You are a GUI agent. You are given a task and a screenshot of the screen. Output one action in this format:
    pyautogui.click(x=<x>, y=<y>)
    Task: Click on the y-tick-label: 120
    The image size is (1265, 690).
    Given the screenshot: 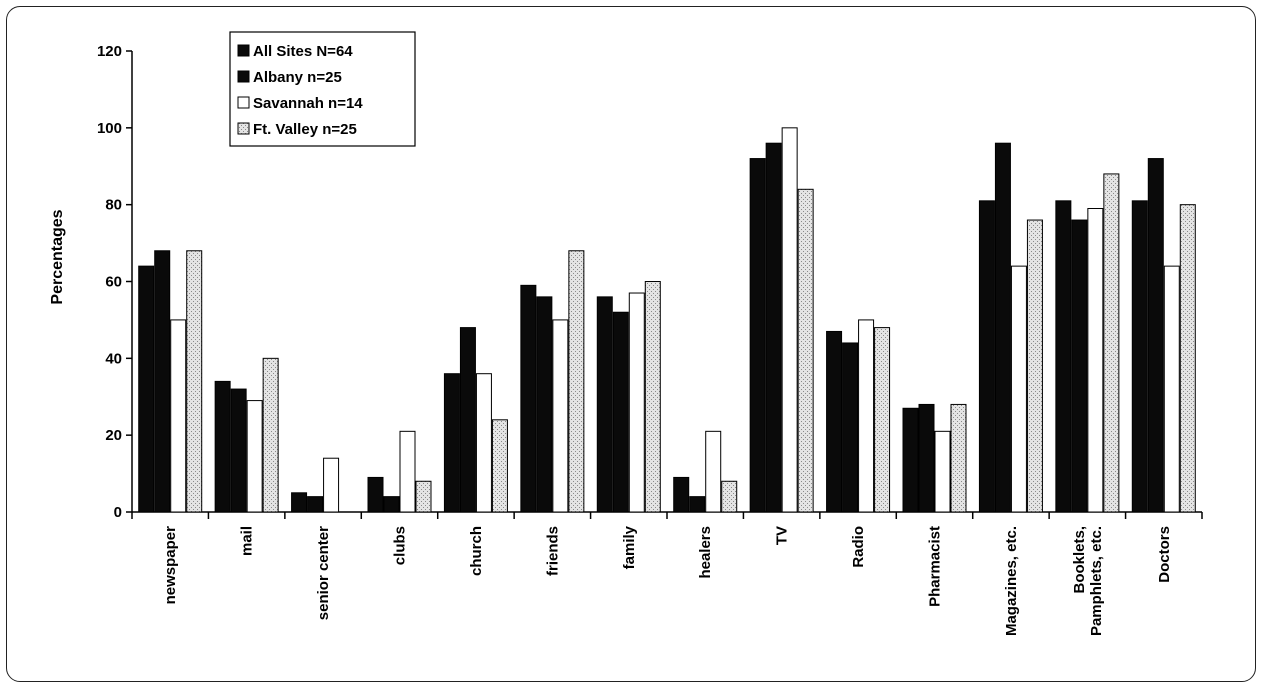 What is the action you would take?
    pyautogui.click(x=109, y=51)
    